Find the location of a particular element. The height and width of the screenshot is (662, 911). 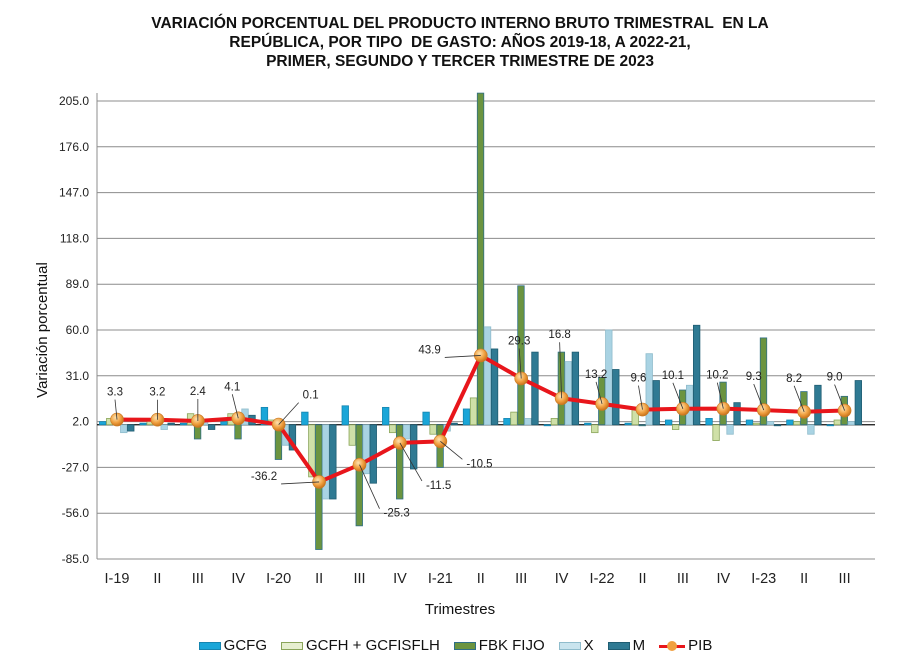

y-tick-label: 2.0 is located at coordinates (80, 422).